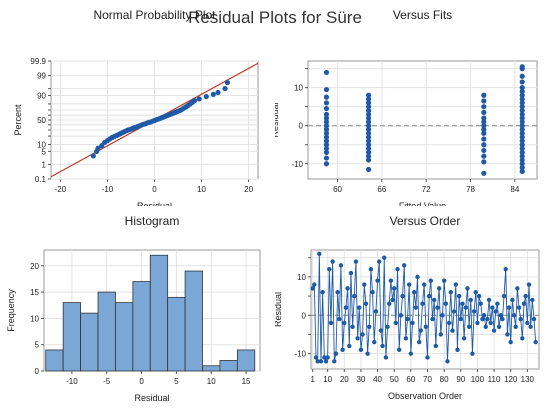  Describe the element at coordinates (41, 179) in the screenshot. I see `y-tick-label: 0.1` at that location.